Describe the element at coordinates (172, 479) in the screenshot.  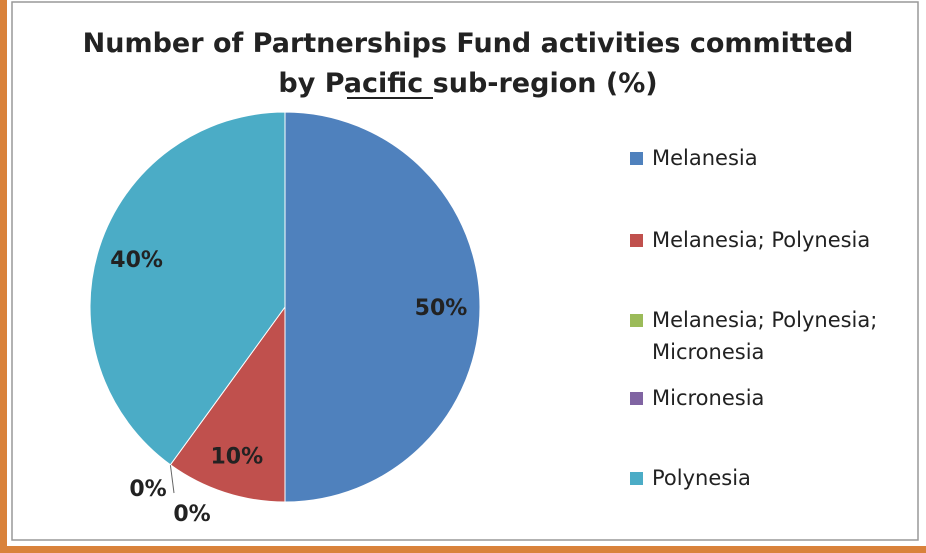
I see `leader-line` at that location.